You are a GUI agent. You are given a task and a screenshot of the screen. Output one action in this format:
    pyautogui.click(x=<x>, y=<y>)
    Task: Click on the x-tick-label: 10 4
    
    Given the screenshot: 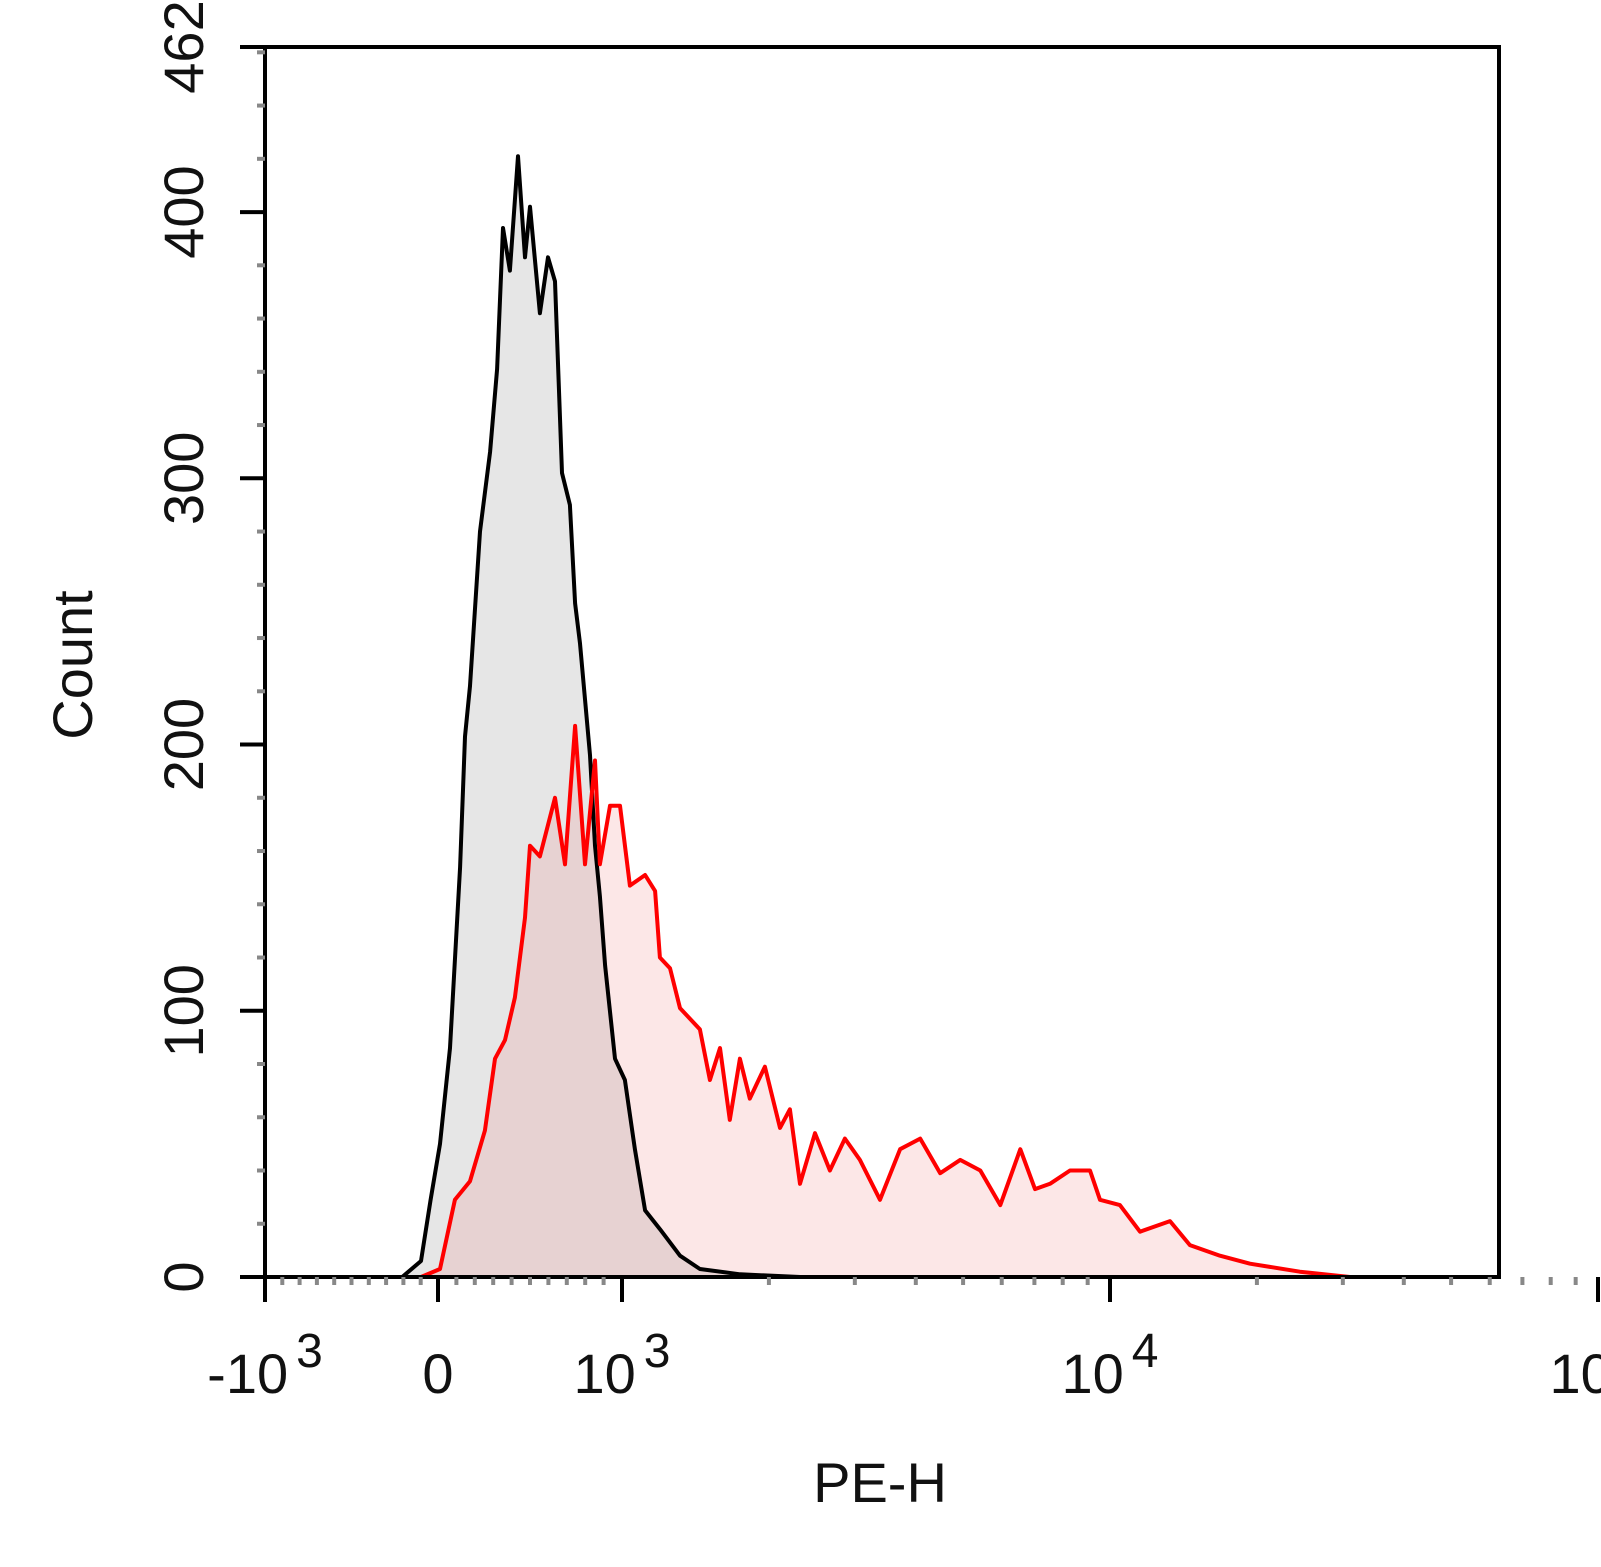 What is the action you would take?
    pyautogui.click(x=1110, y=1365)
    